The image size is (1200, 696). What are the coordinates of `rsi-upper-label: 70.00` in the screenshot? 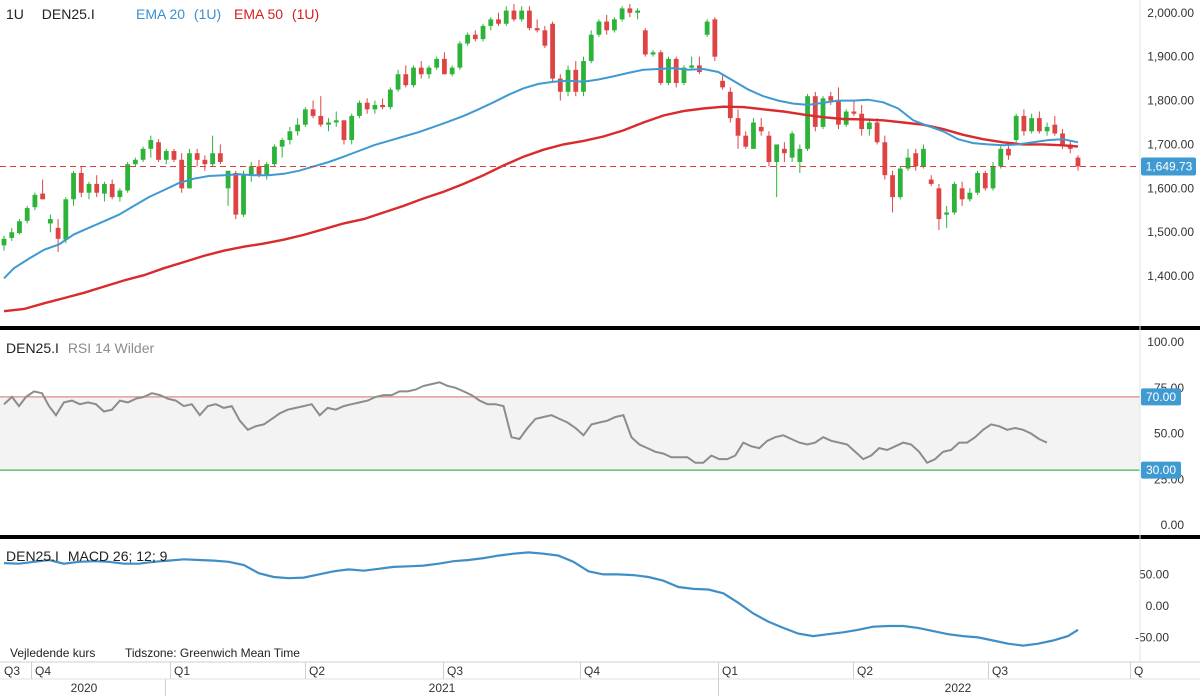 It's located at (1161, 397).